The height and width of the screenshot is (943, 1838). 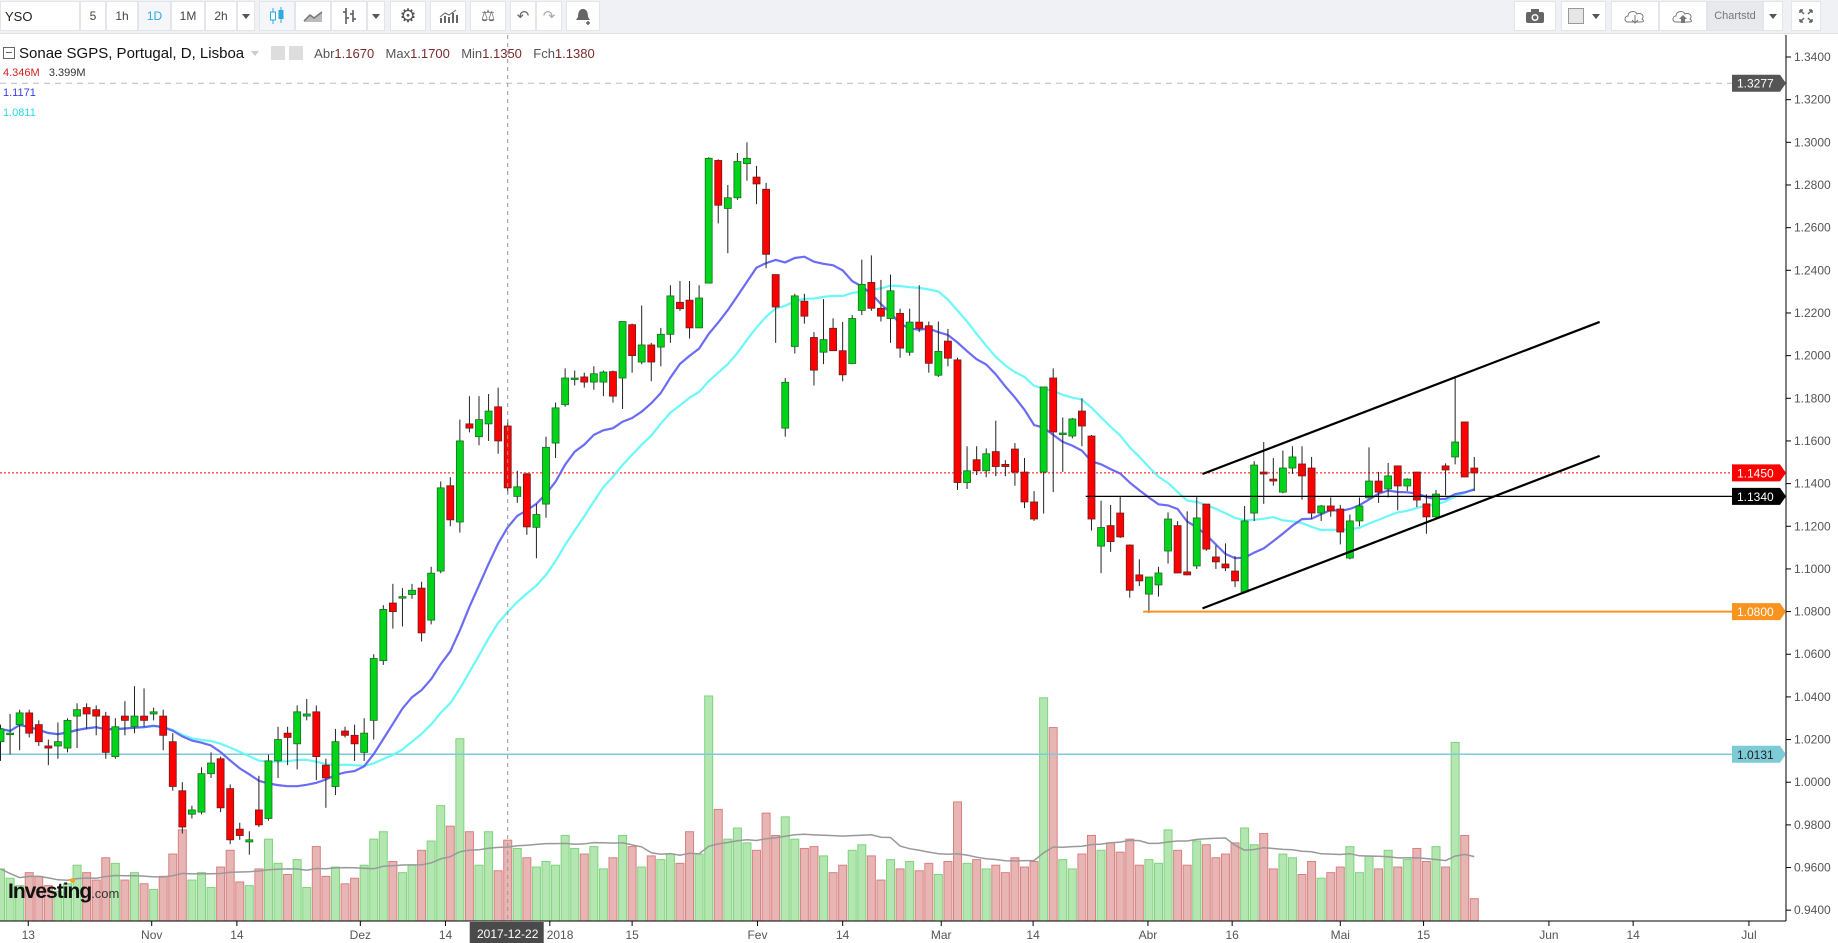 I want to click on price-tick-label: 1.3400, so click(x=1812, y=57).